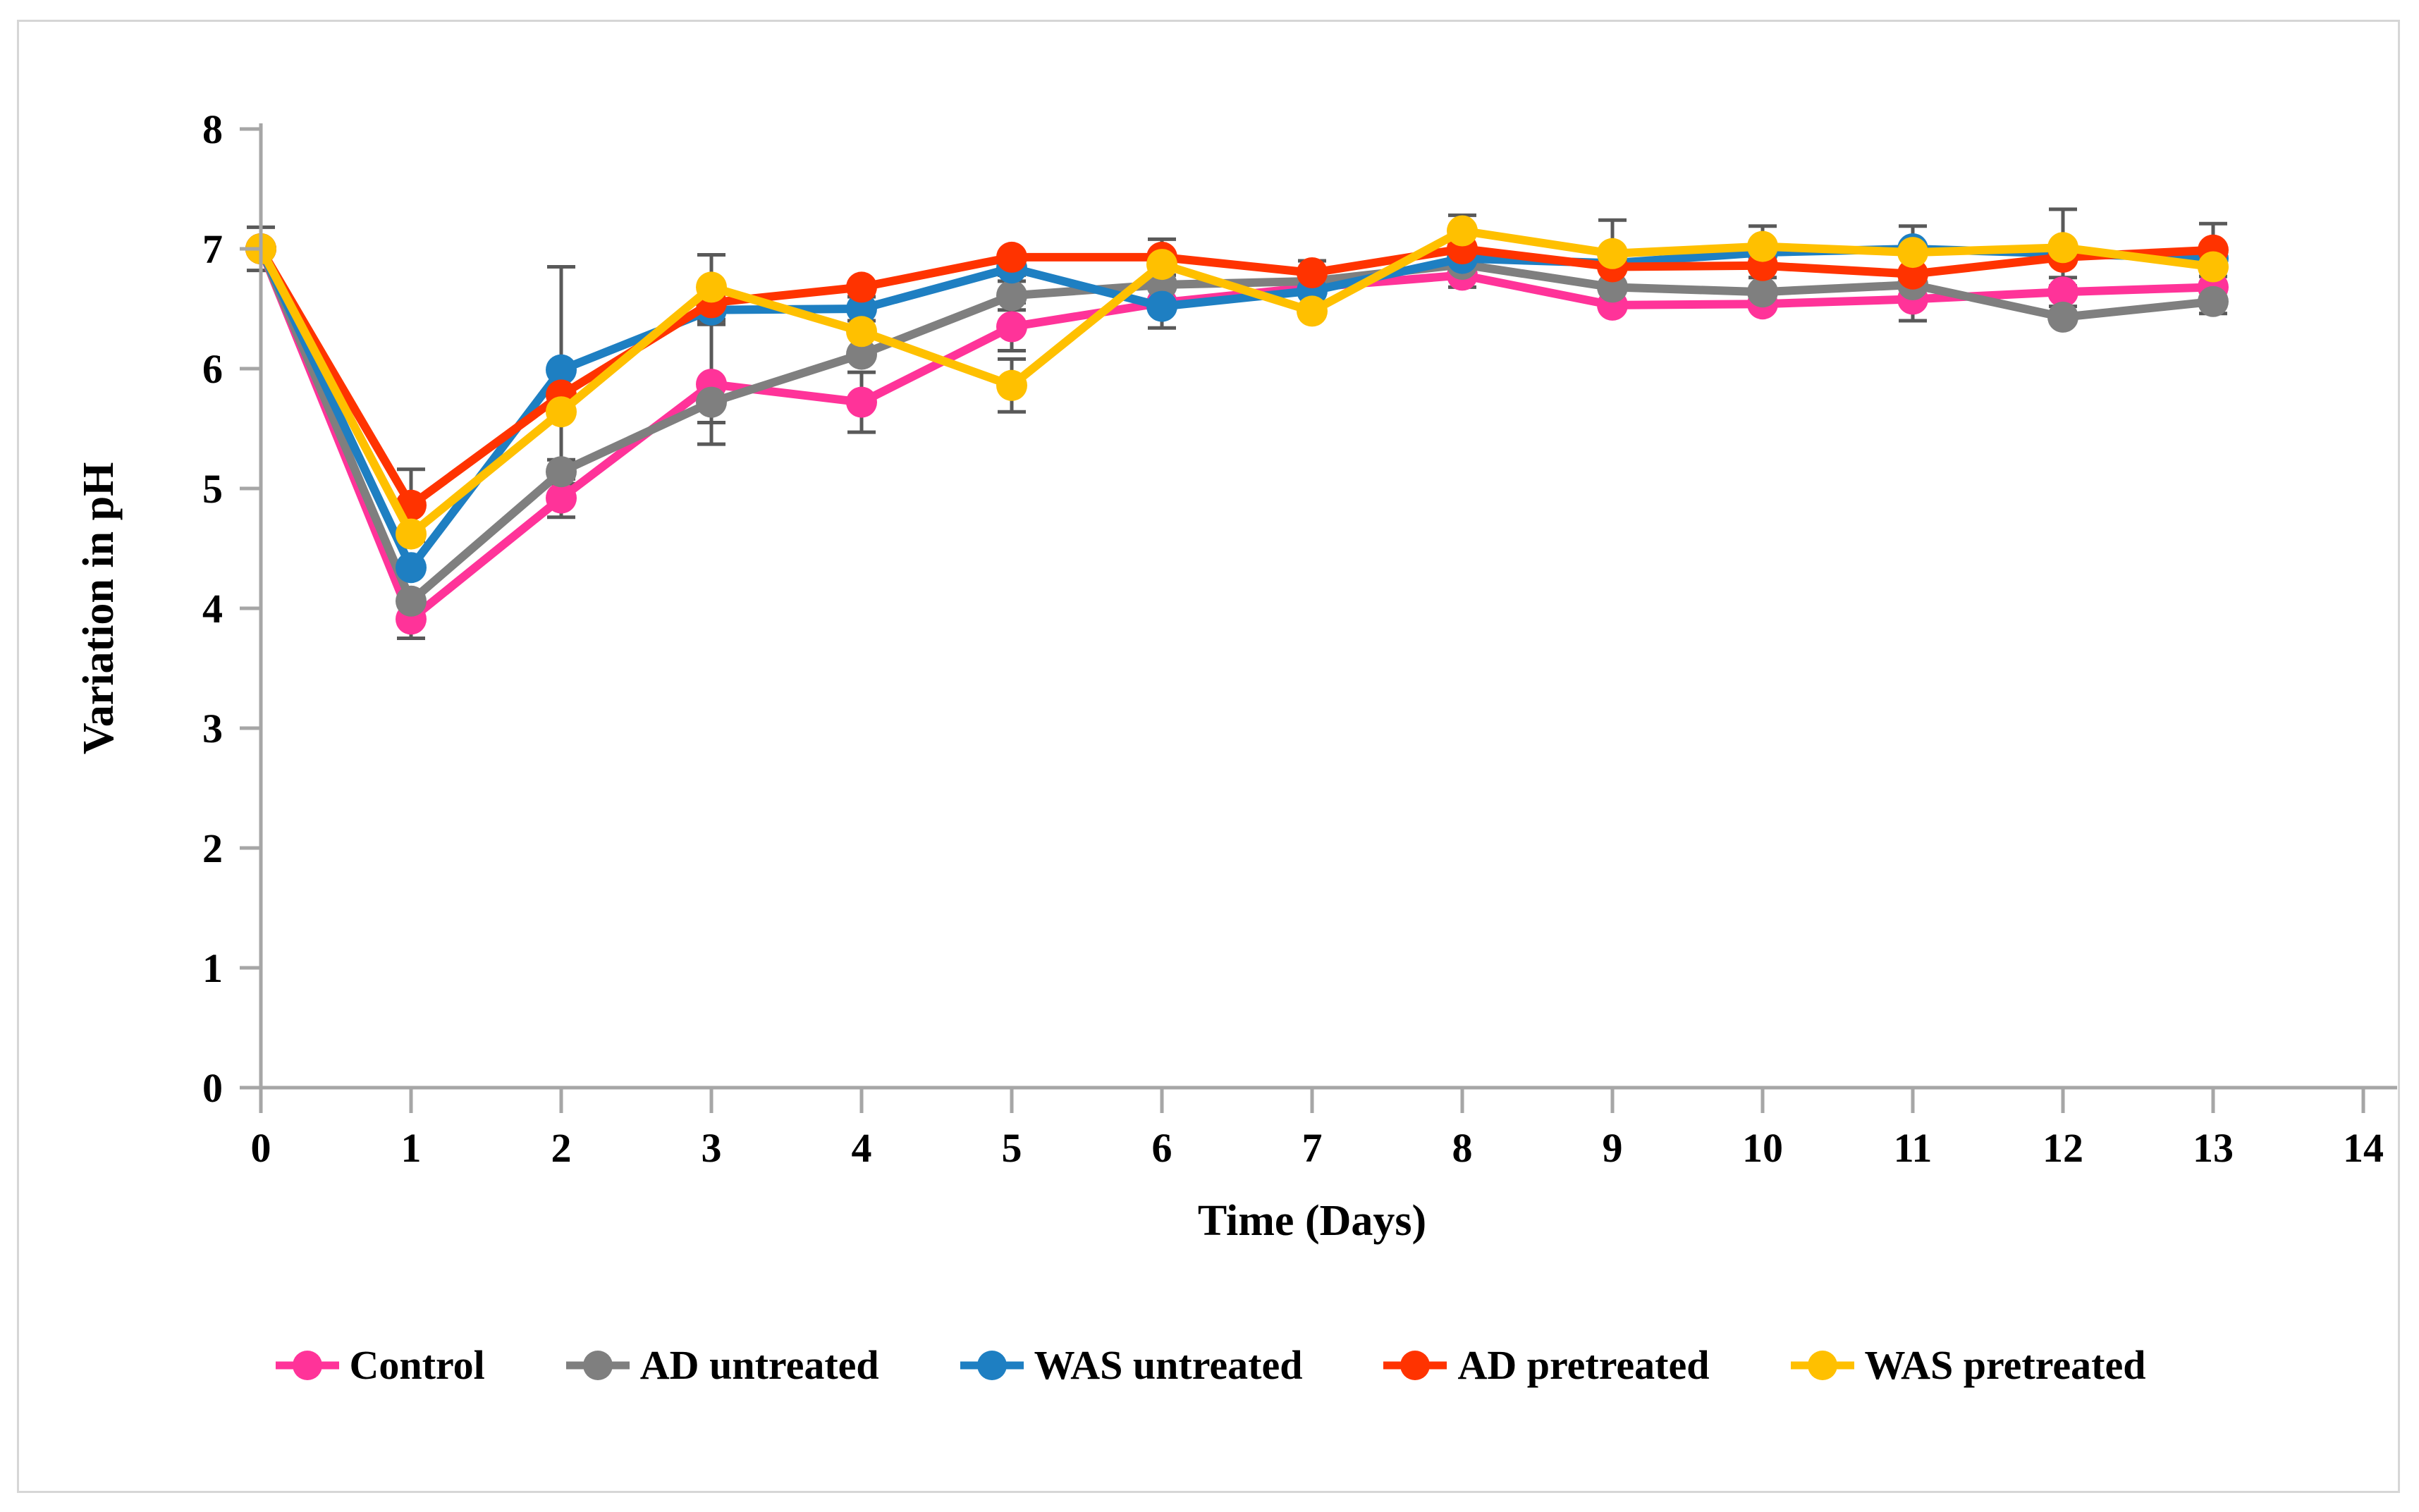 This screenshot has width=2419, height=1512. I want to click on data-point-ad-pretreated-day4, so click(861, 287).